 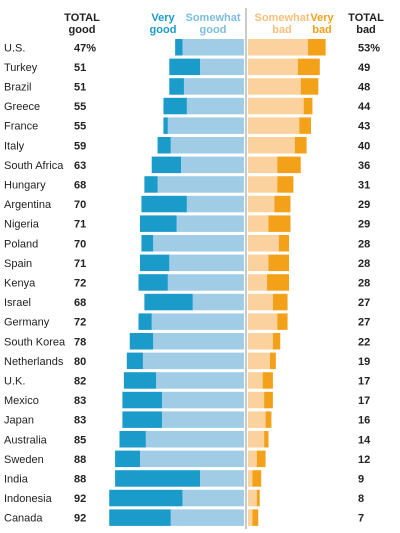 I want to click on total-good-spain: 71, so click(x=80, y=264).